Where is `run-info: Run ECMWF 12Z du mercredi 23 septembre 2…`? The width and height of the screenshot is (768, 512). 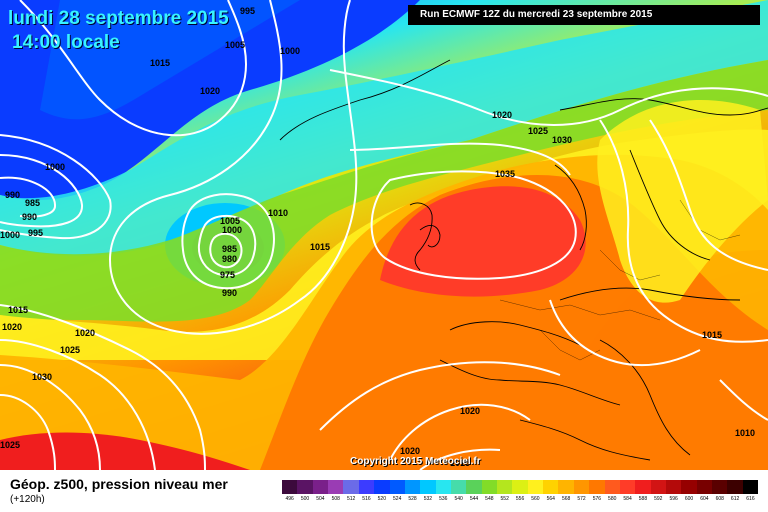
run-info: Run ECMWF 12Z du mercredi 23 septembre 2… is located at coordinates (584, 15).